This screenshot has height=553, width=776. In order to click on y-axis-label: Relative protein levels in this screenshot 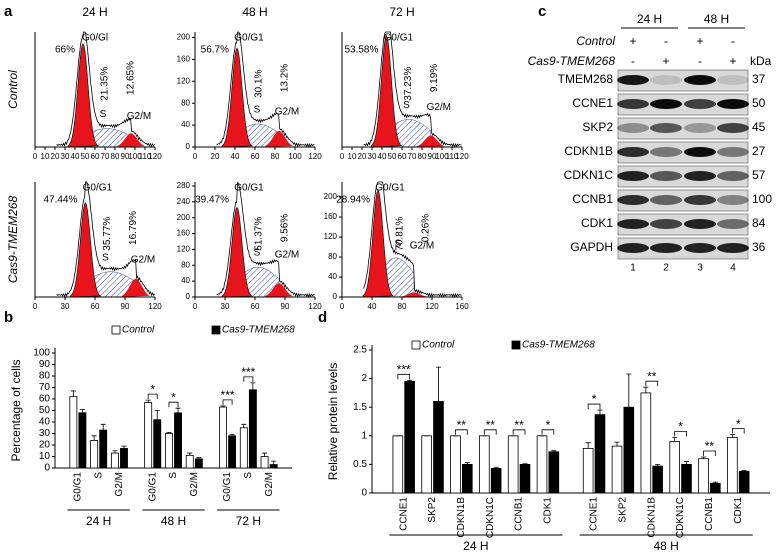, I will do `click(333, 421)`.